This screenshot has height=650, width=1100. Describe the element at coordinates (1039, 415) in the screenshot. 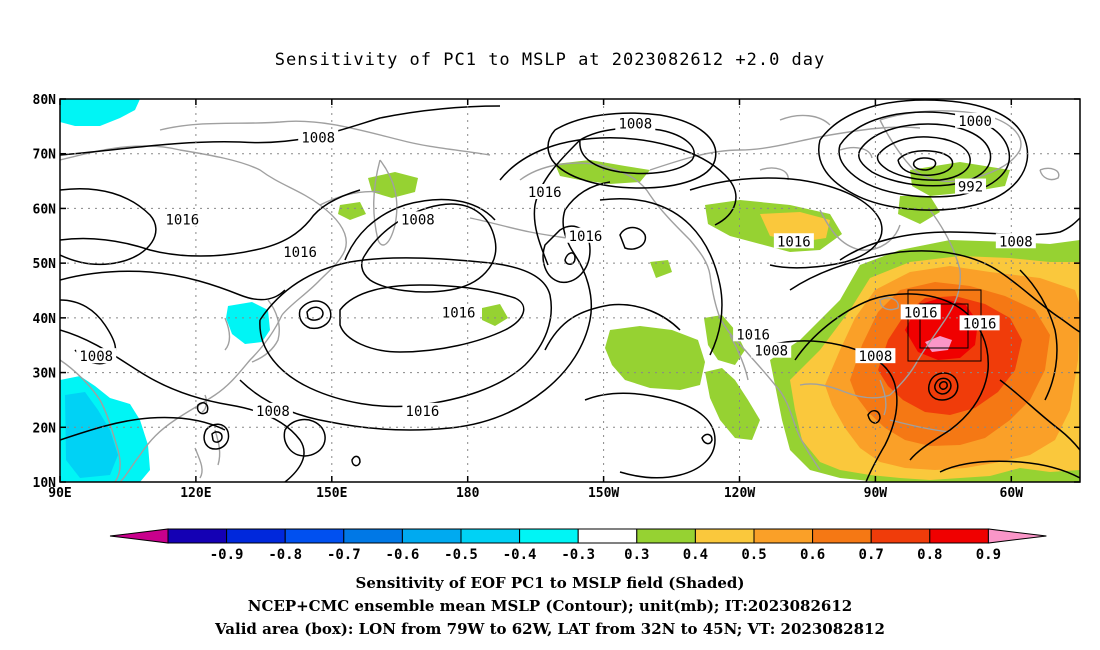

I see `contour-1016-atl-s` at that location.